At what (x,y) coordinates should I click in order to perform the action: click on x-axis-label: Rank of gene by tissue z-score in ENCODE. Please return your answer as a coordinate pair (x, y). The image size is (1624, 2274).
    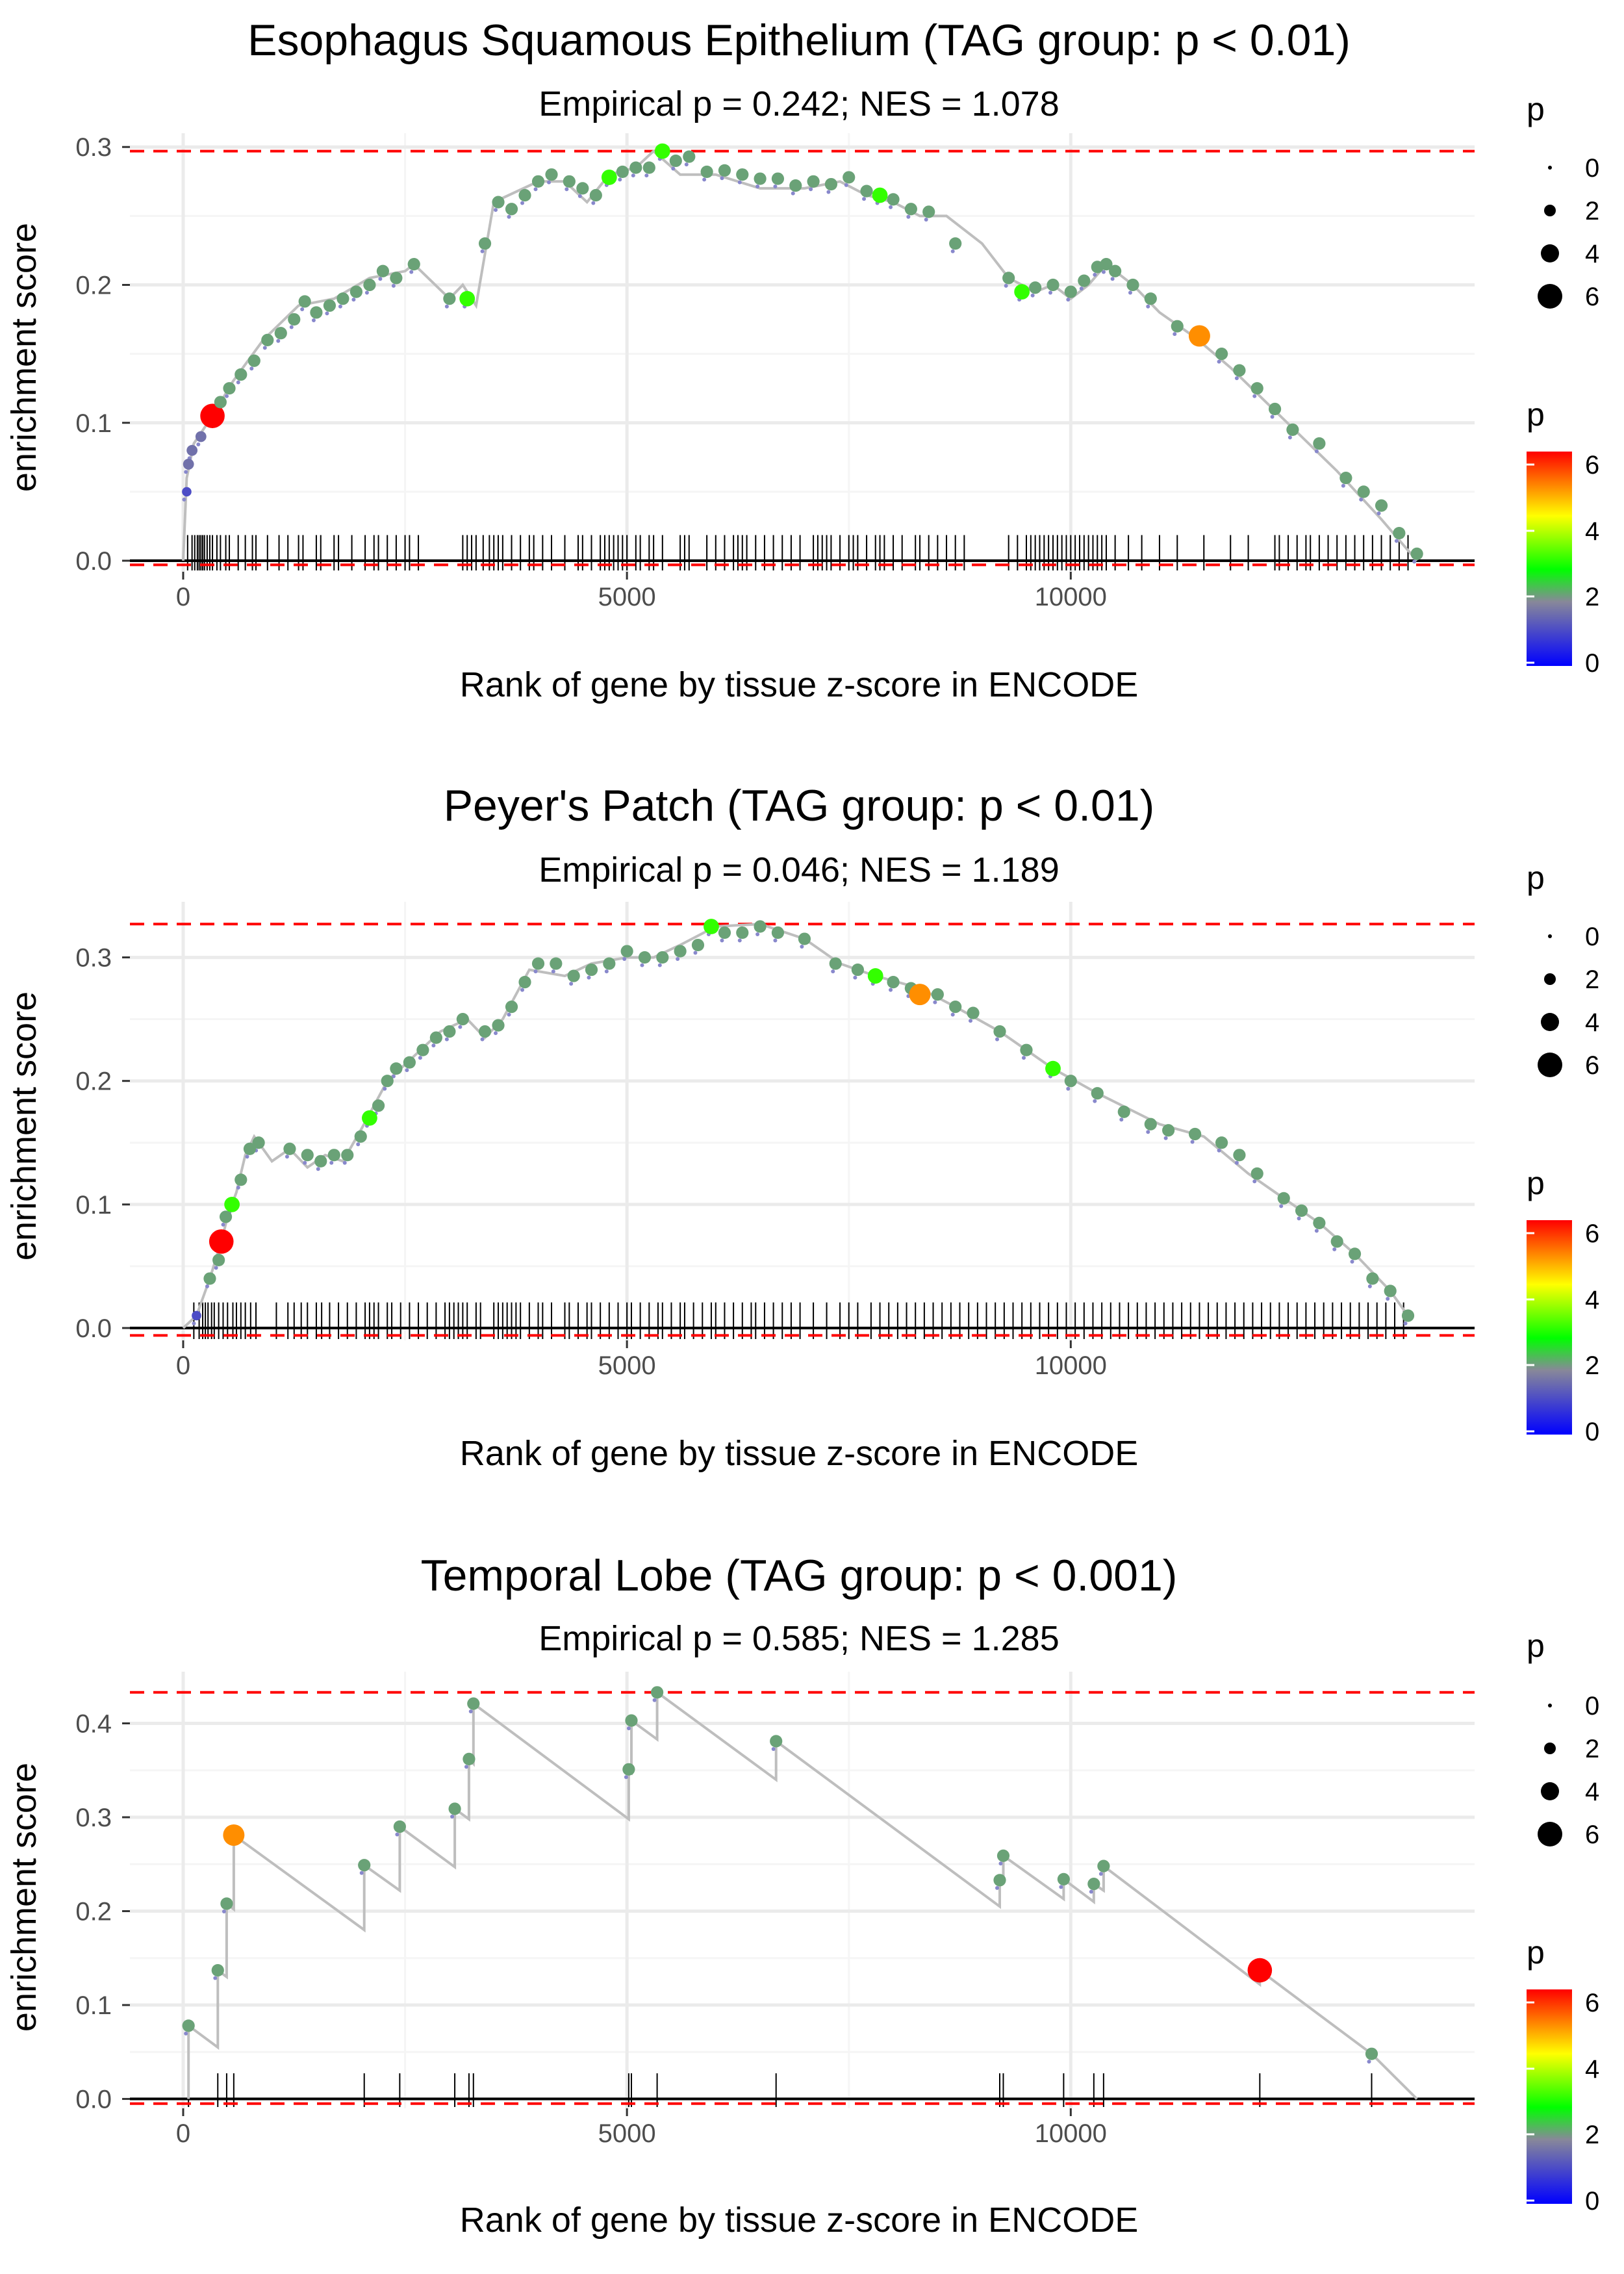
    Looking at the image, I should click on (799, 684).